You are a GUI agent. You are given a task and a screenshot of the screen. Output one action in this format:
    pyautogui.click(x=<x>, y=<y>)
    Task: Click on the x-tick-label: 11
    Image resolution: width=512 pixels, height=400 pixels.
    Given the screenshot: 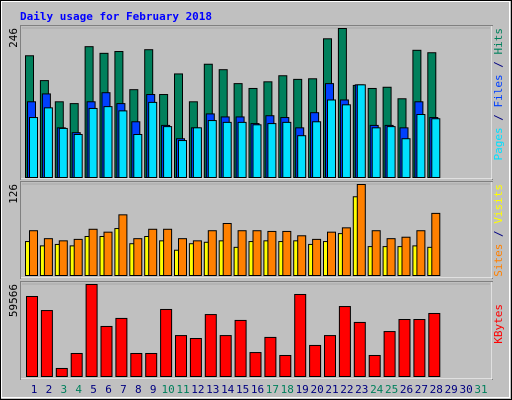 What is the action you would take?
    pyautogui.click(x=182, y=389)
    